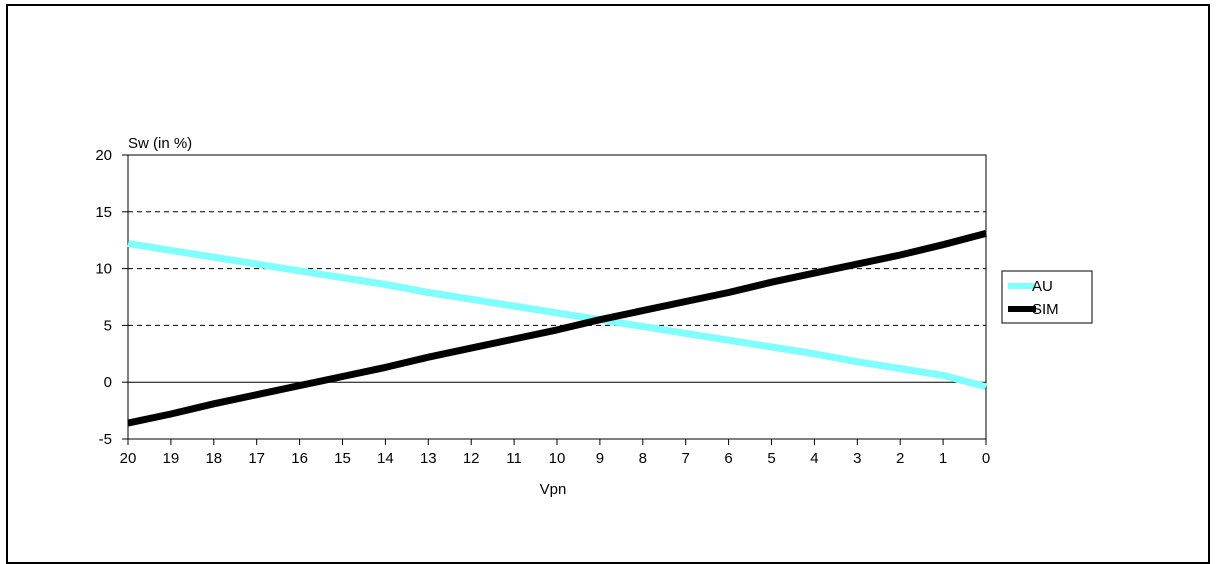 The width and height of the screenshot is (1217, 564). I want to click on x-tick-label: 9, so click(600, 458).